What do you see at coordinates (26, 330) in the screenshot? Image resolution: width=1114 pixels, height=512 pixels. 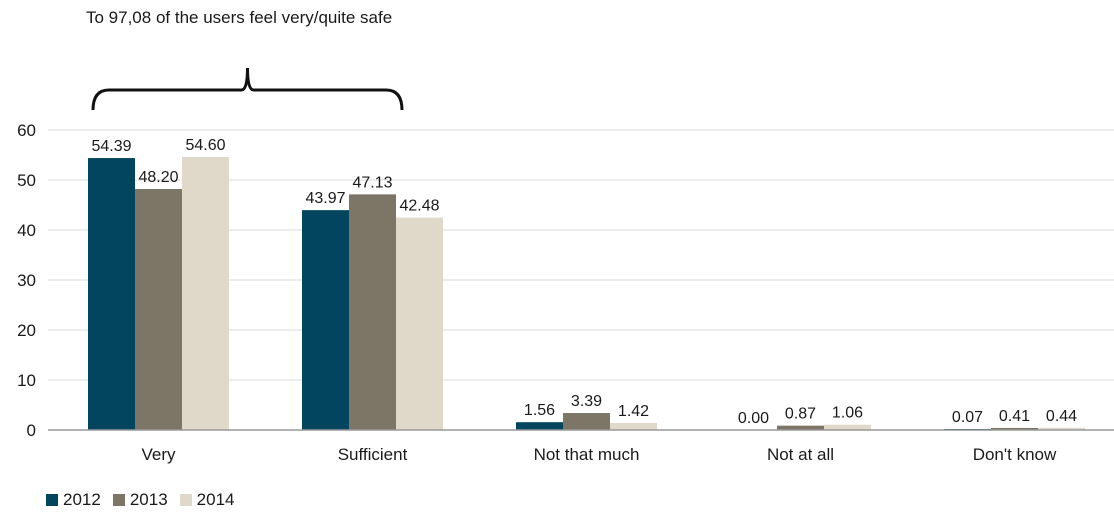 I see `y-tick-label: 20` at bounding box center [26, 330].